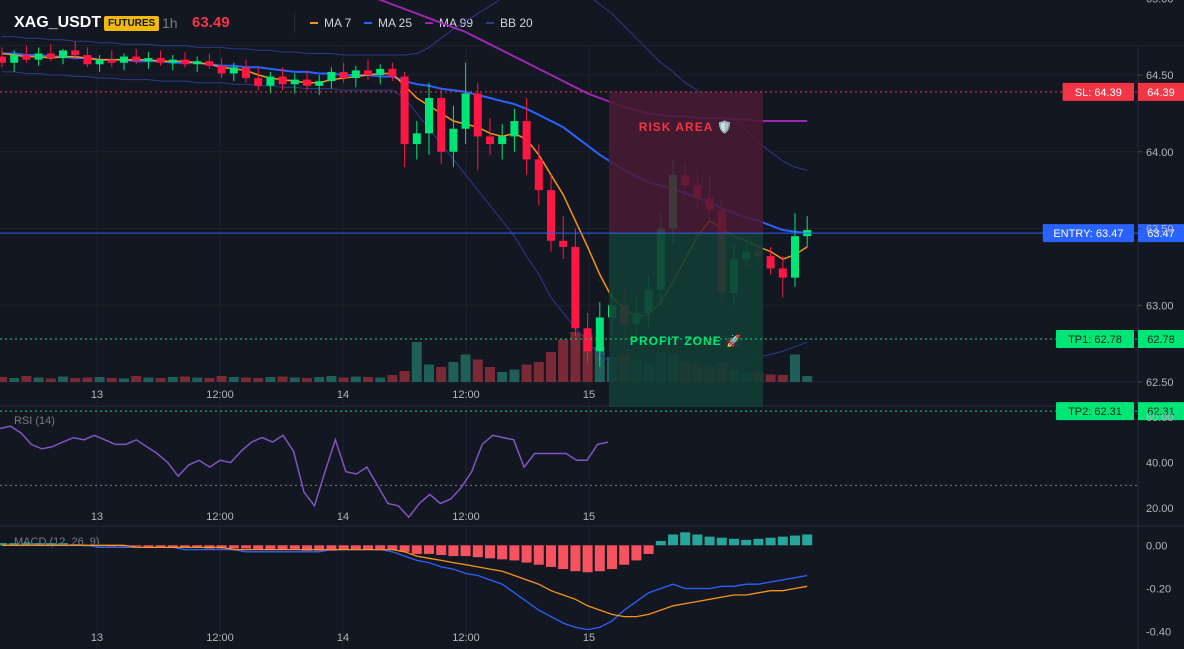 The height and width of the screenshot is (649, 1184). I want to click on symbol-name: XAG_USDT, so click(58, 22).